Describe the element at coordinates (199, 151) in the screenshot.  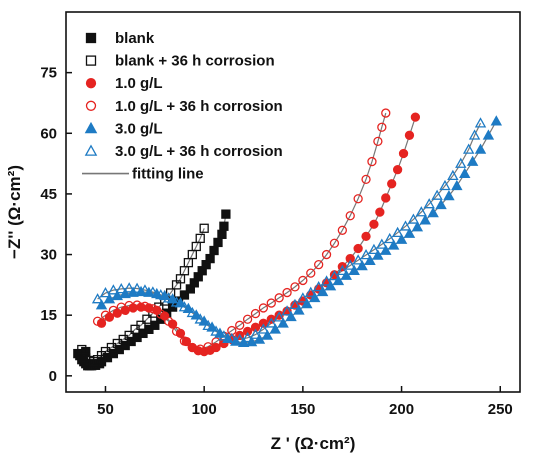
I see `legend-label: 3.0 g/L + 36 h corrosion` at that location.